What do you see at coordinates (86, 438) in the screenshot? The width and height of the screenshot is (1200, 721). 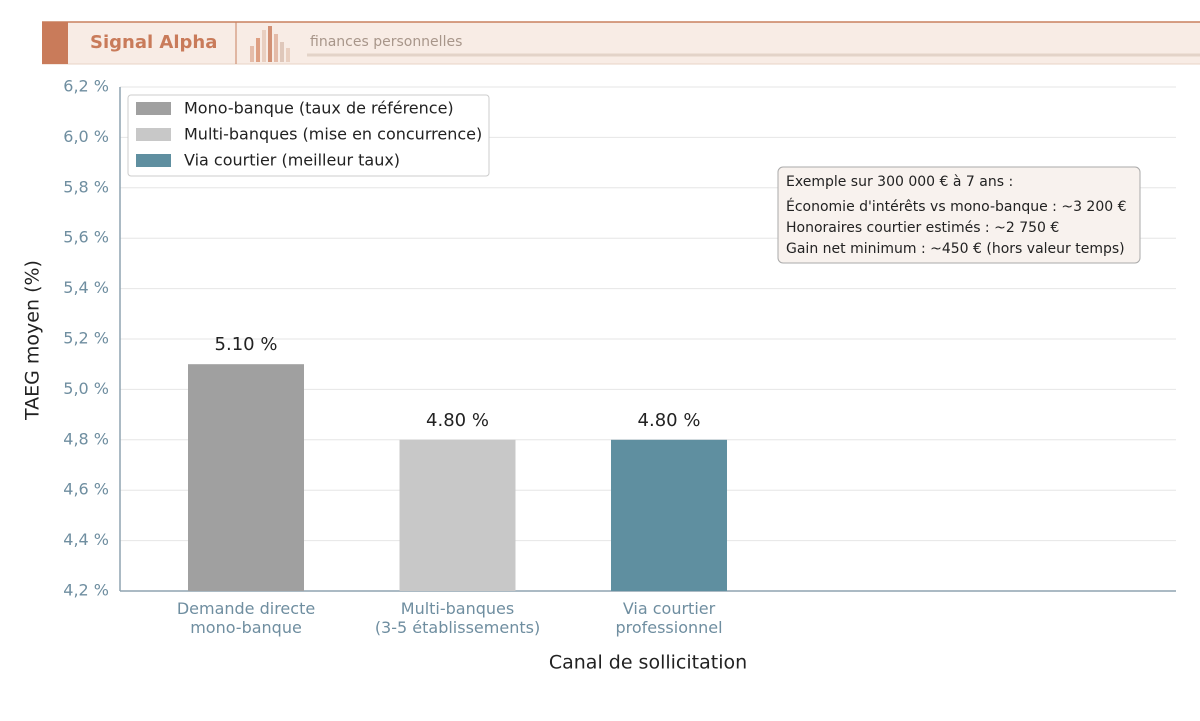 I see `y-tick-label: 4,8 %` at bounding box center [86, 438].